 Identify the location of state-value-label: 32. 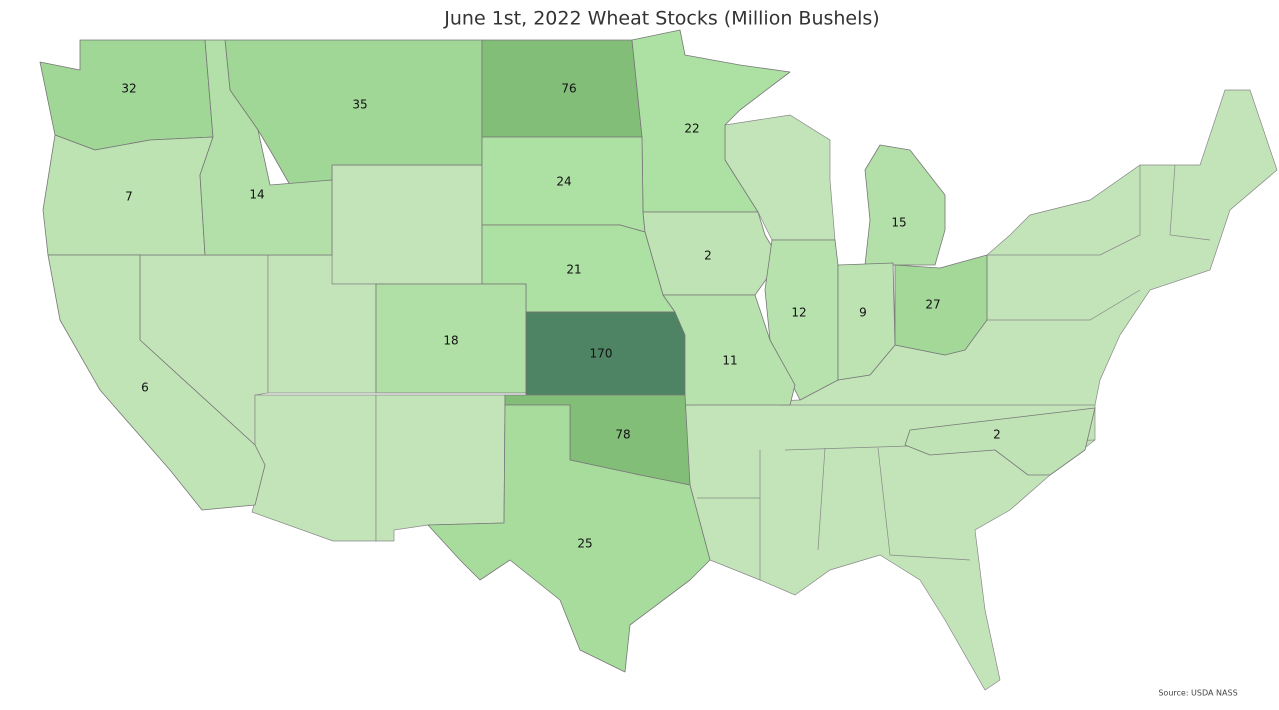
(128, 89).